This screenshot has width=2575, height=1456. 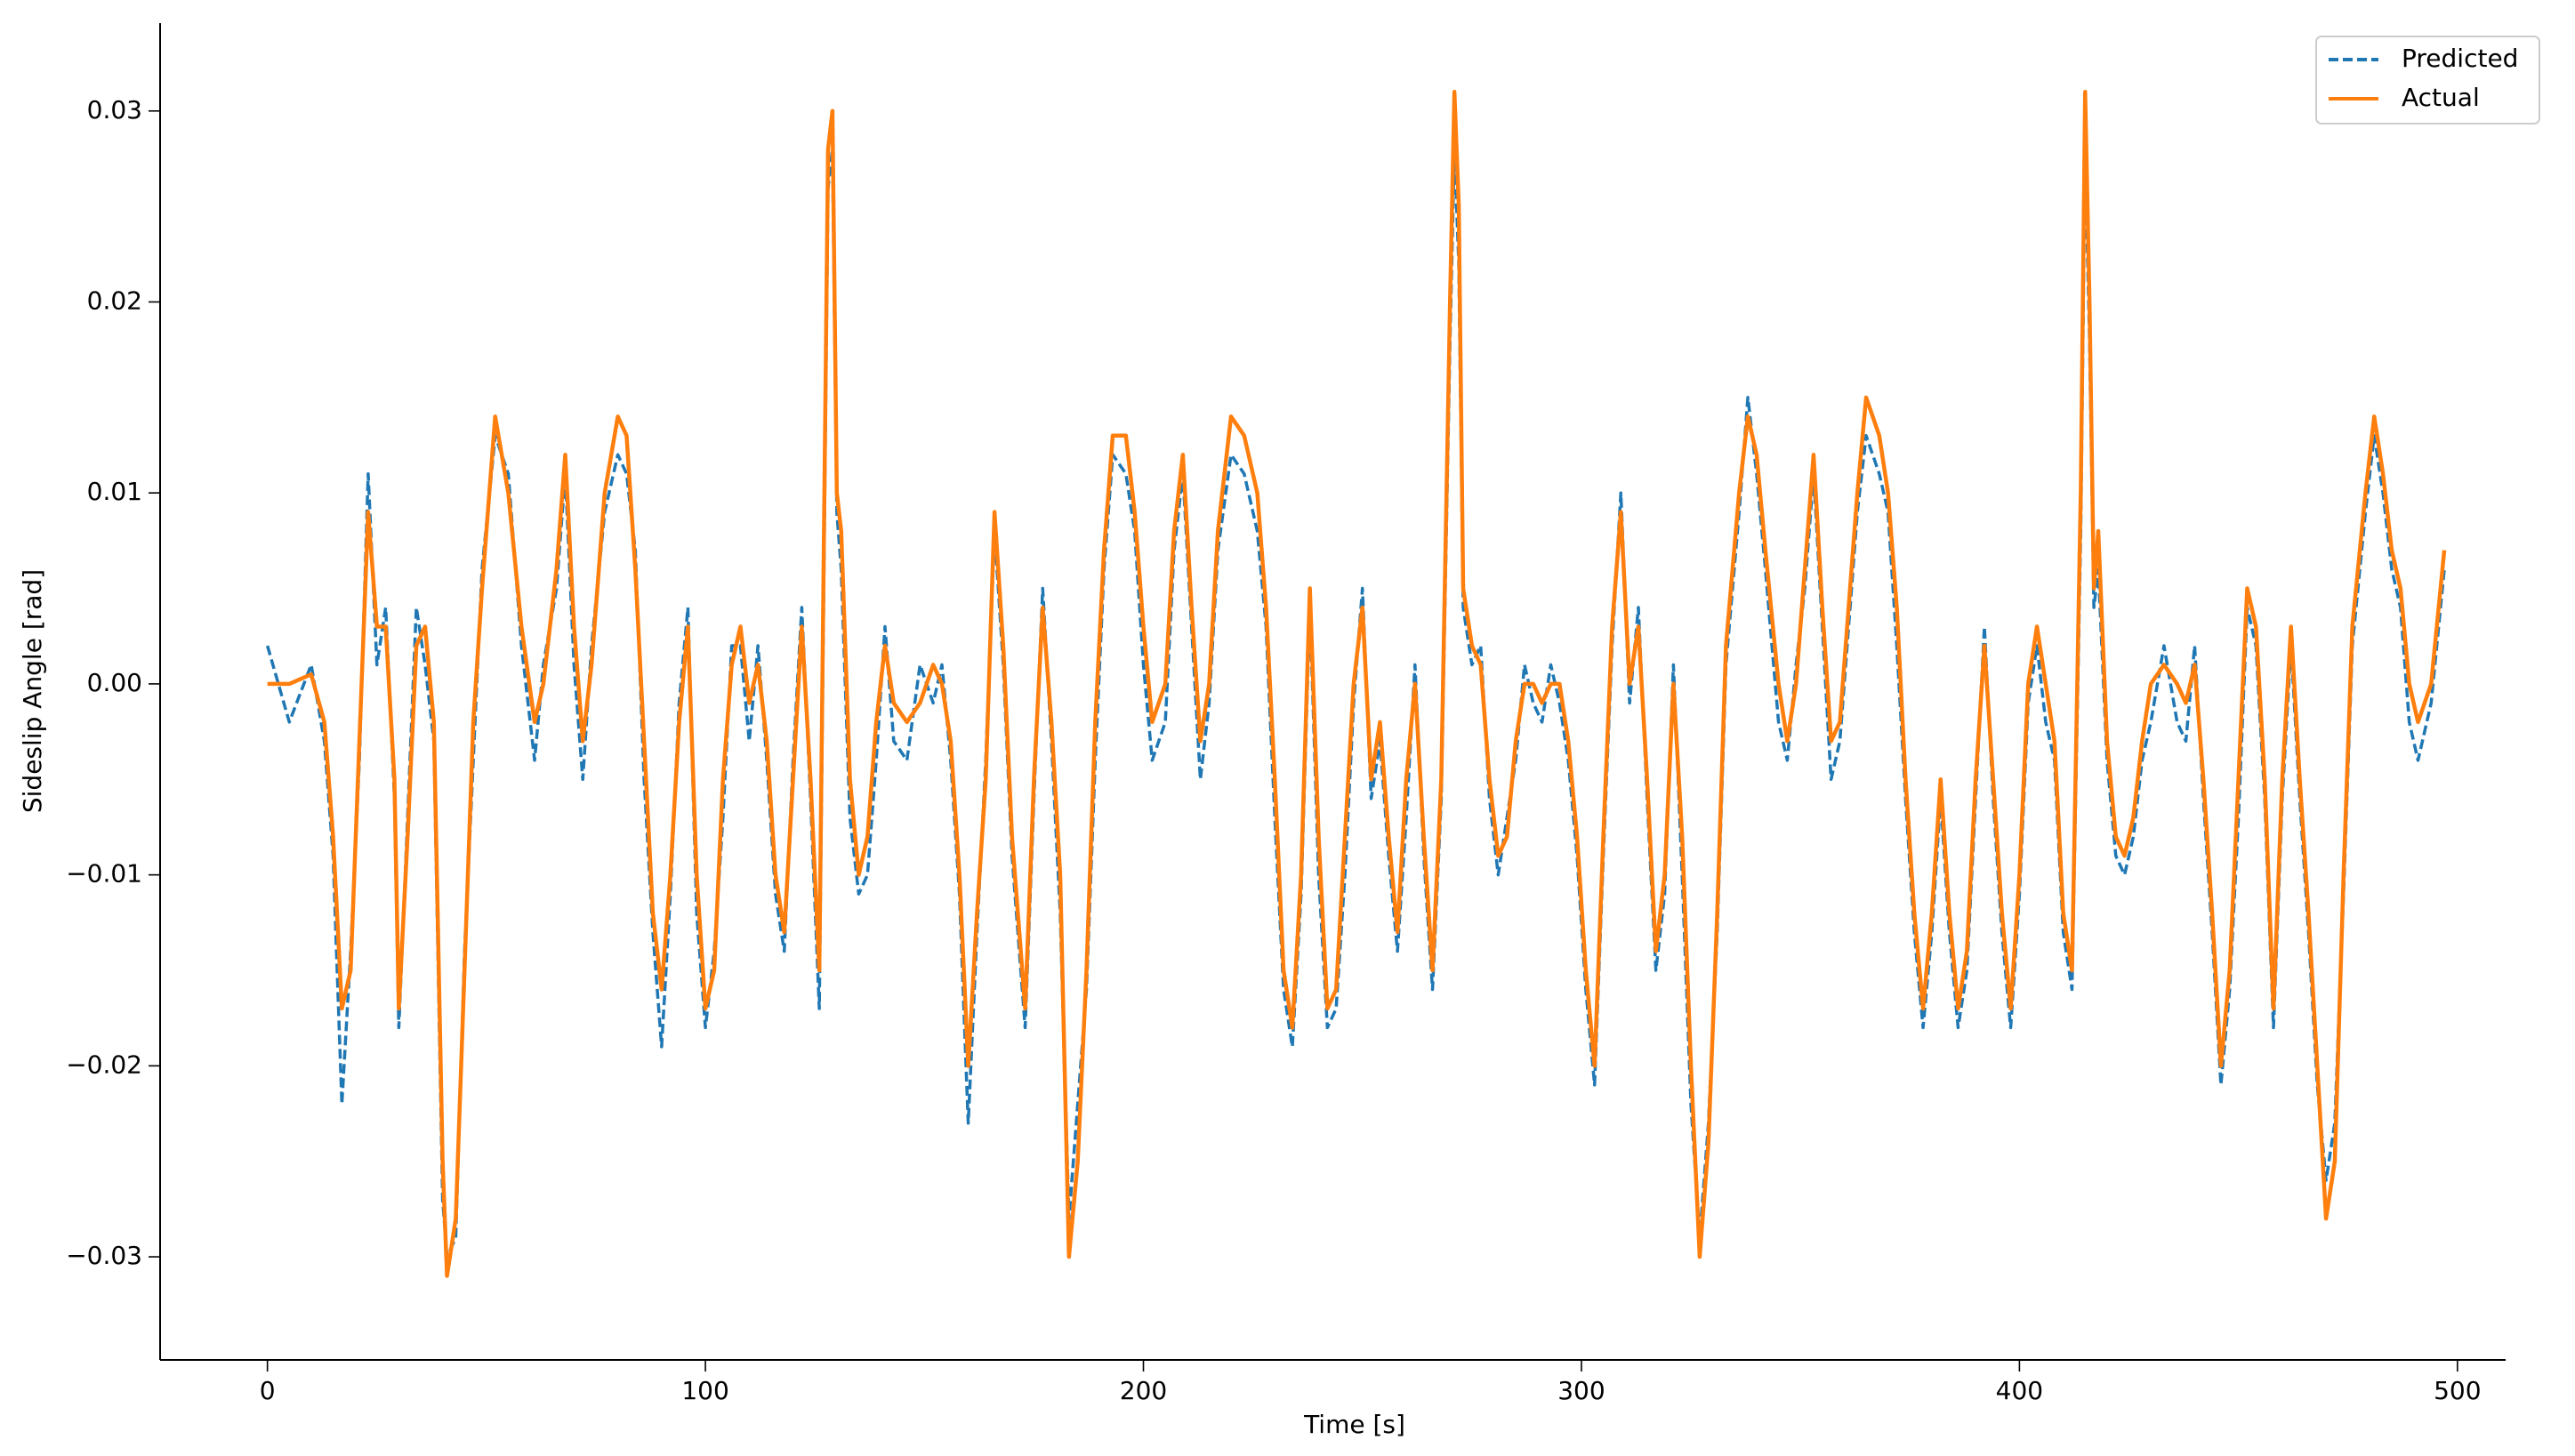 What do you see at coordinates (268, 1390) in the screenshot?
I see `x-tick-label: 0` at bounding box center [268, 1390].